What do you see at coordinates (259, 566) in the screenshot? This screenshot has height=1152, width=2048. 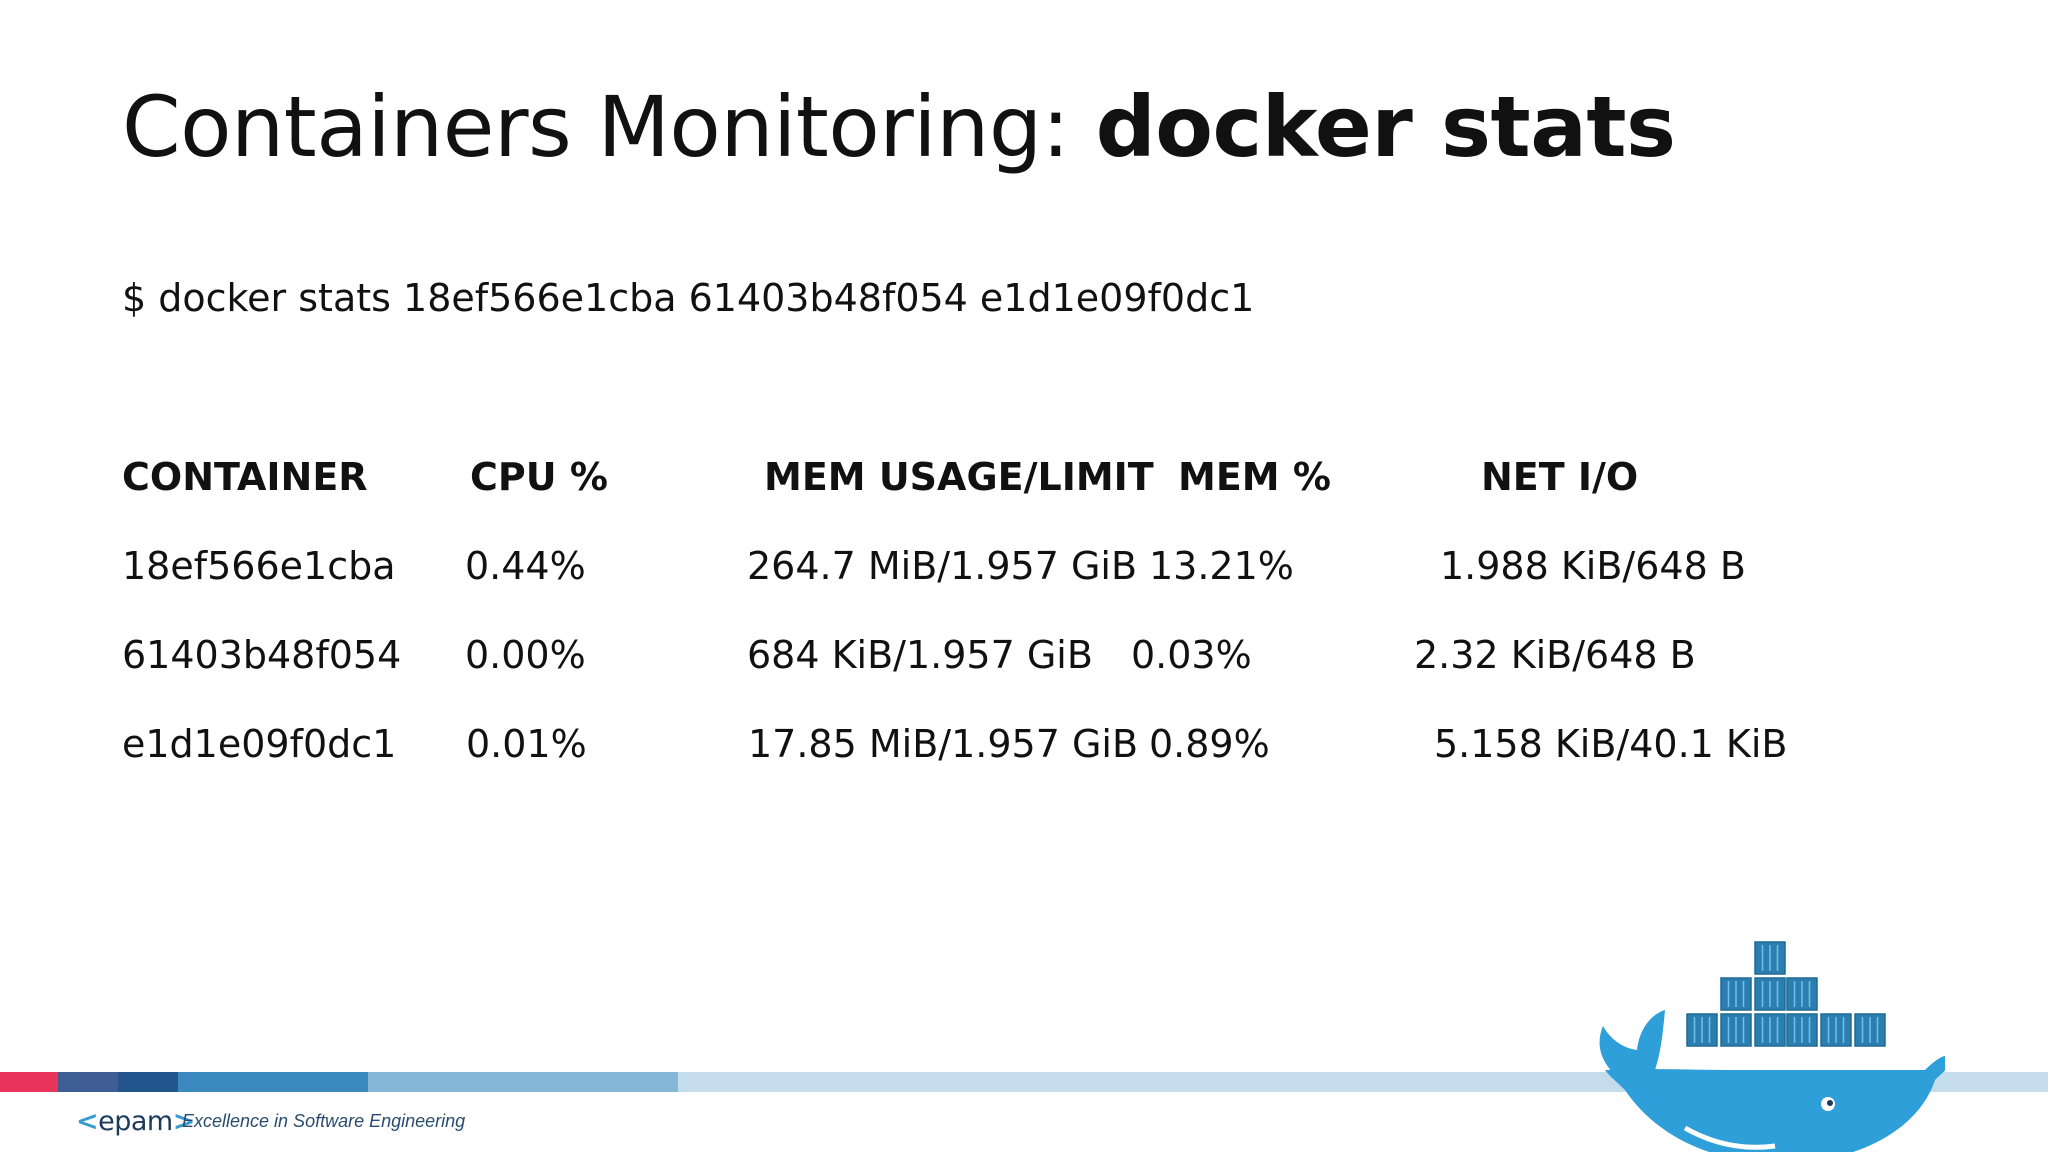 I see `table-row-1-container: 18ef566e1cba` at bounding box center [259, 566].